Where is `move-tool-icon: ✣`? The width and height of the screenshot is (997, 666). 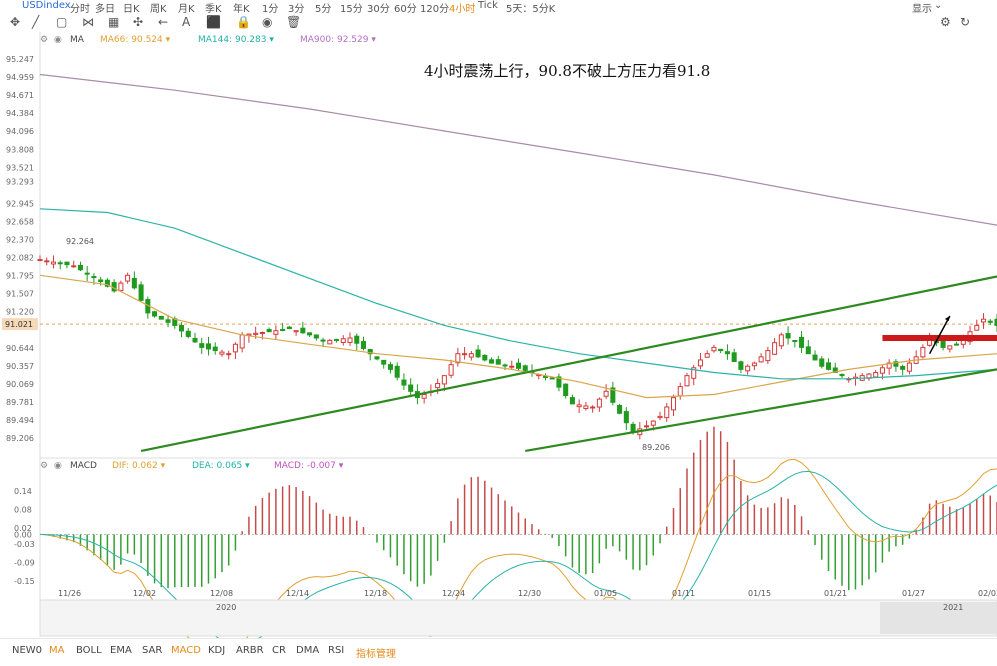
move-tool-icon: ✣ is located at coordinates (138, 22).